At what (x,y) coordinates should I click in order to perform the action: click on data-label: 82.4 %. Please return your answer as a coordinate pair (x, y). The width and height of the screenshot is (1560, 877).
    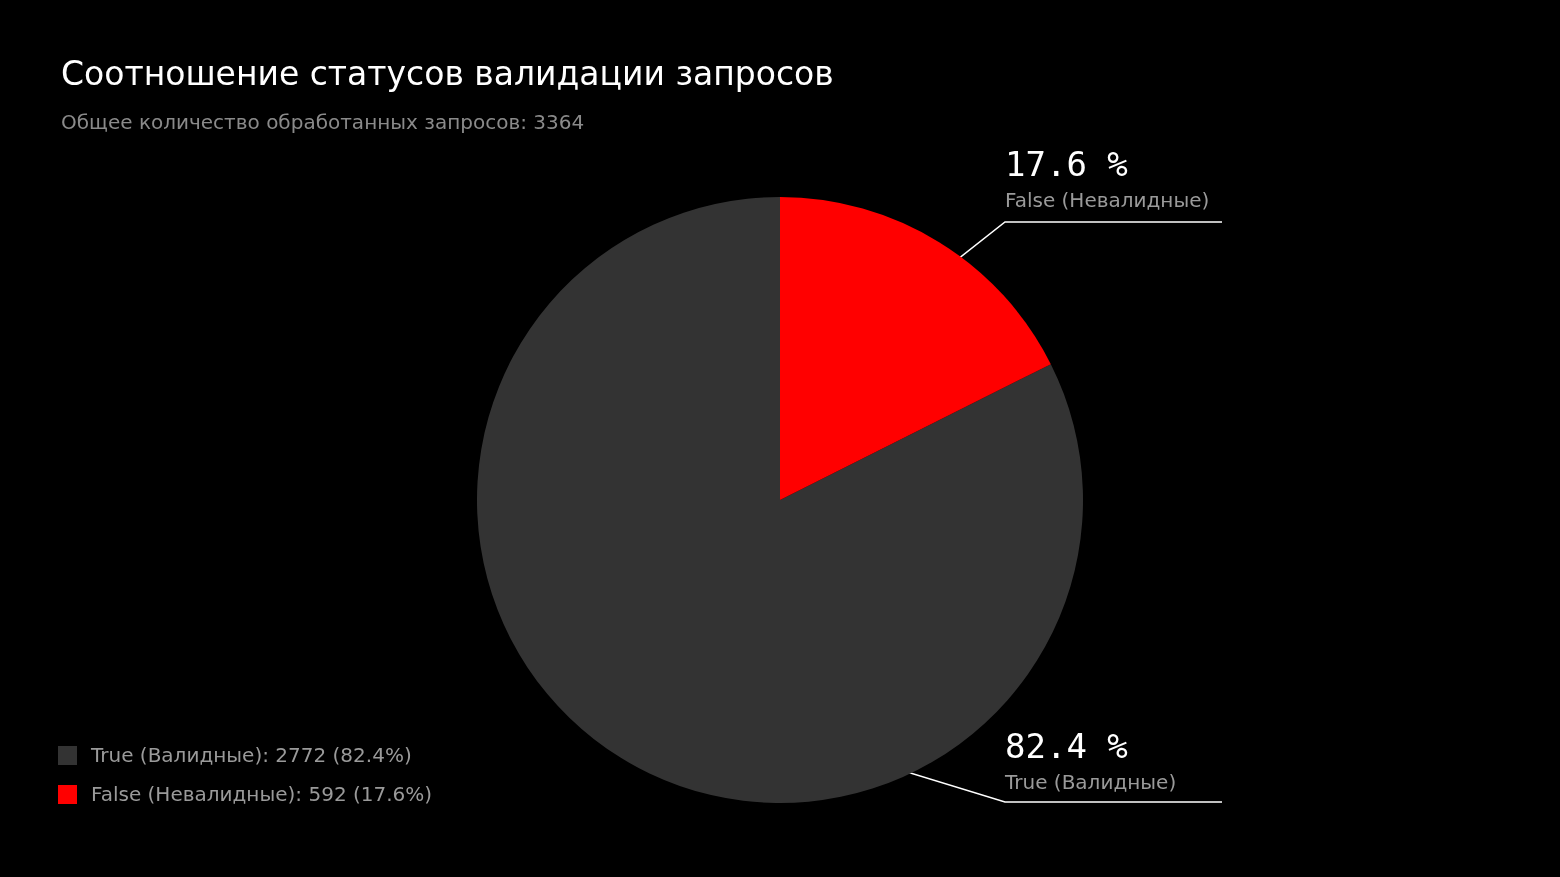
    Looking at the image, I should click on (1066, 746).